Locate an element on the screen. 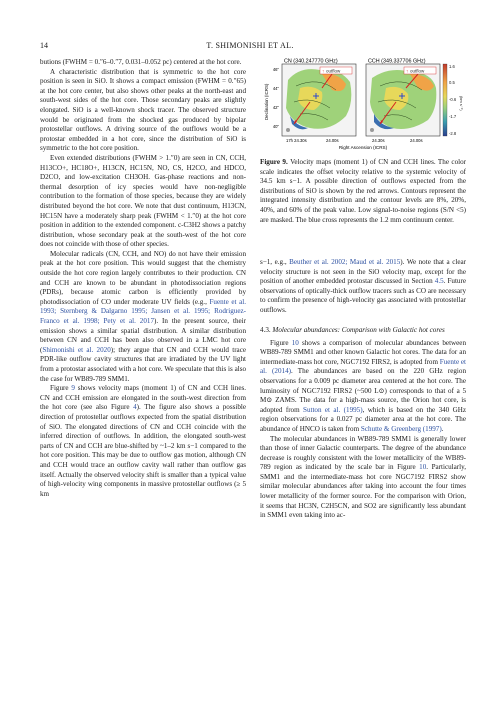  cn-red-region is located at coordinates (334, 82).